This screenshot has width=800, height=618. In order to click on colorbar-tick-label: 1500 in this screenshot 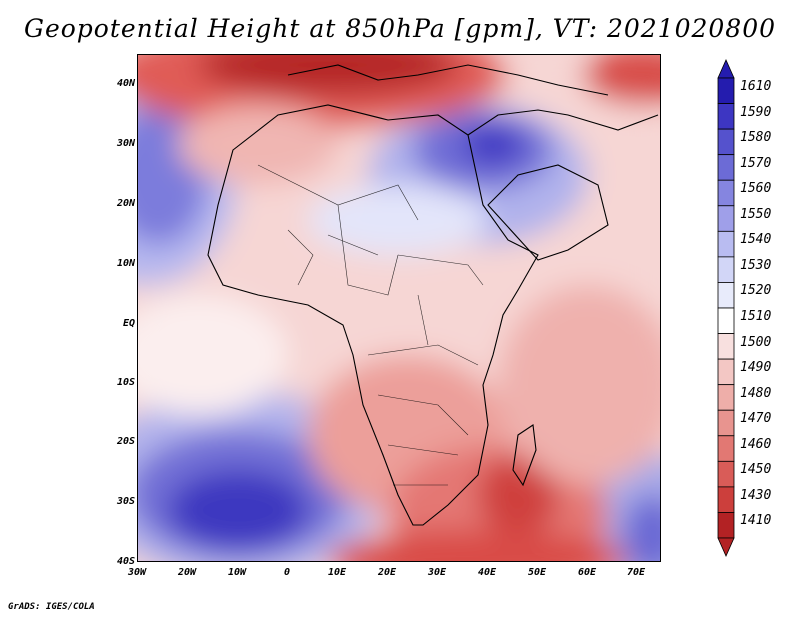, I will do `click(756, 342)`.